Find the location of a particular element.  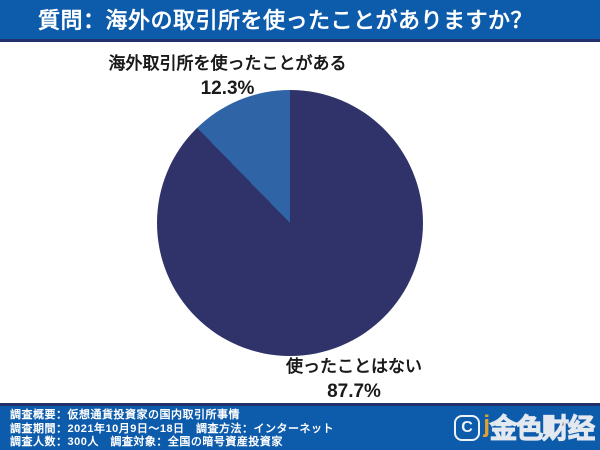

jinse-logo-j-mark: j is located at coordinates (486, 424).